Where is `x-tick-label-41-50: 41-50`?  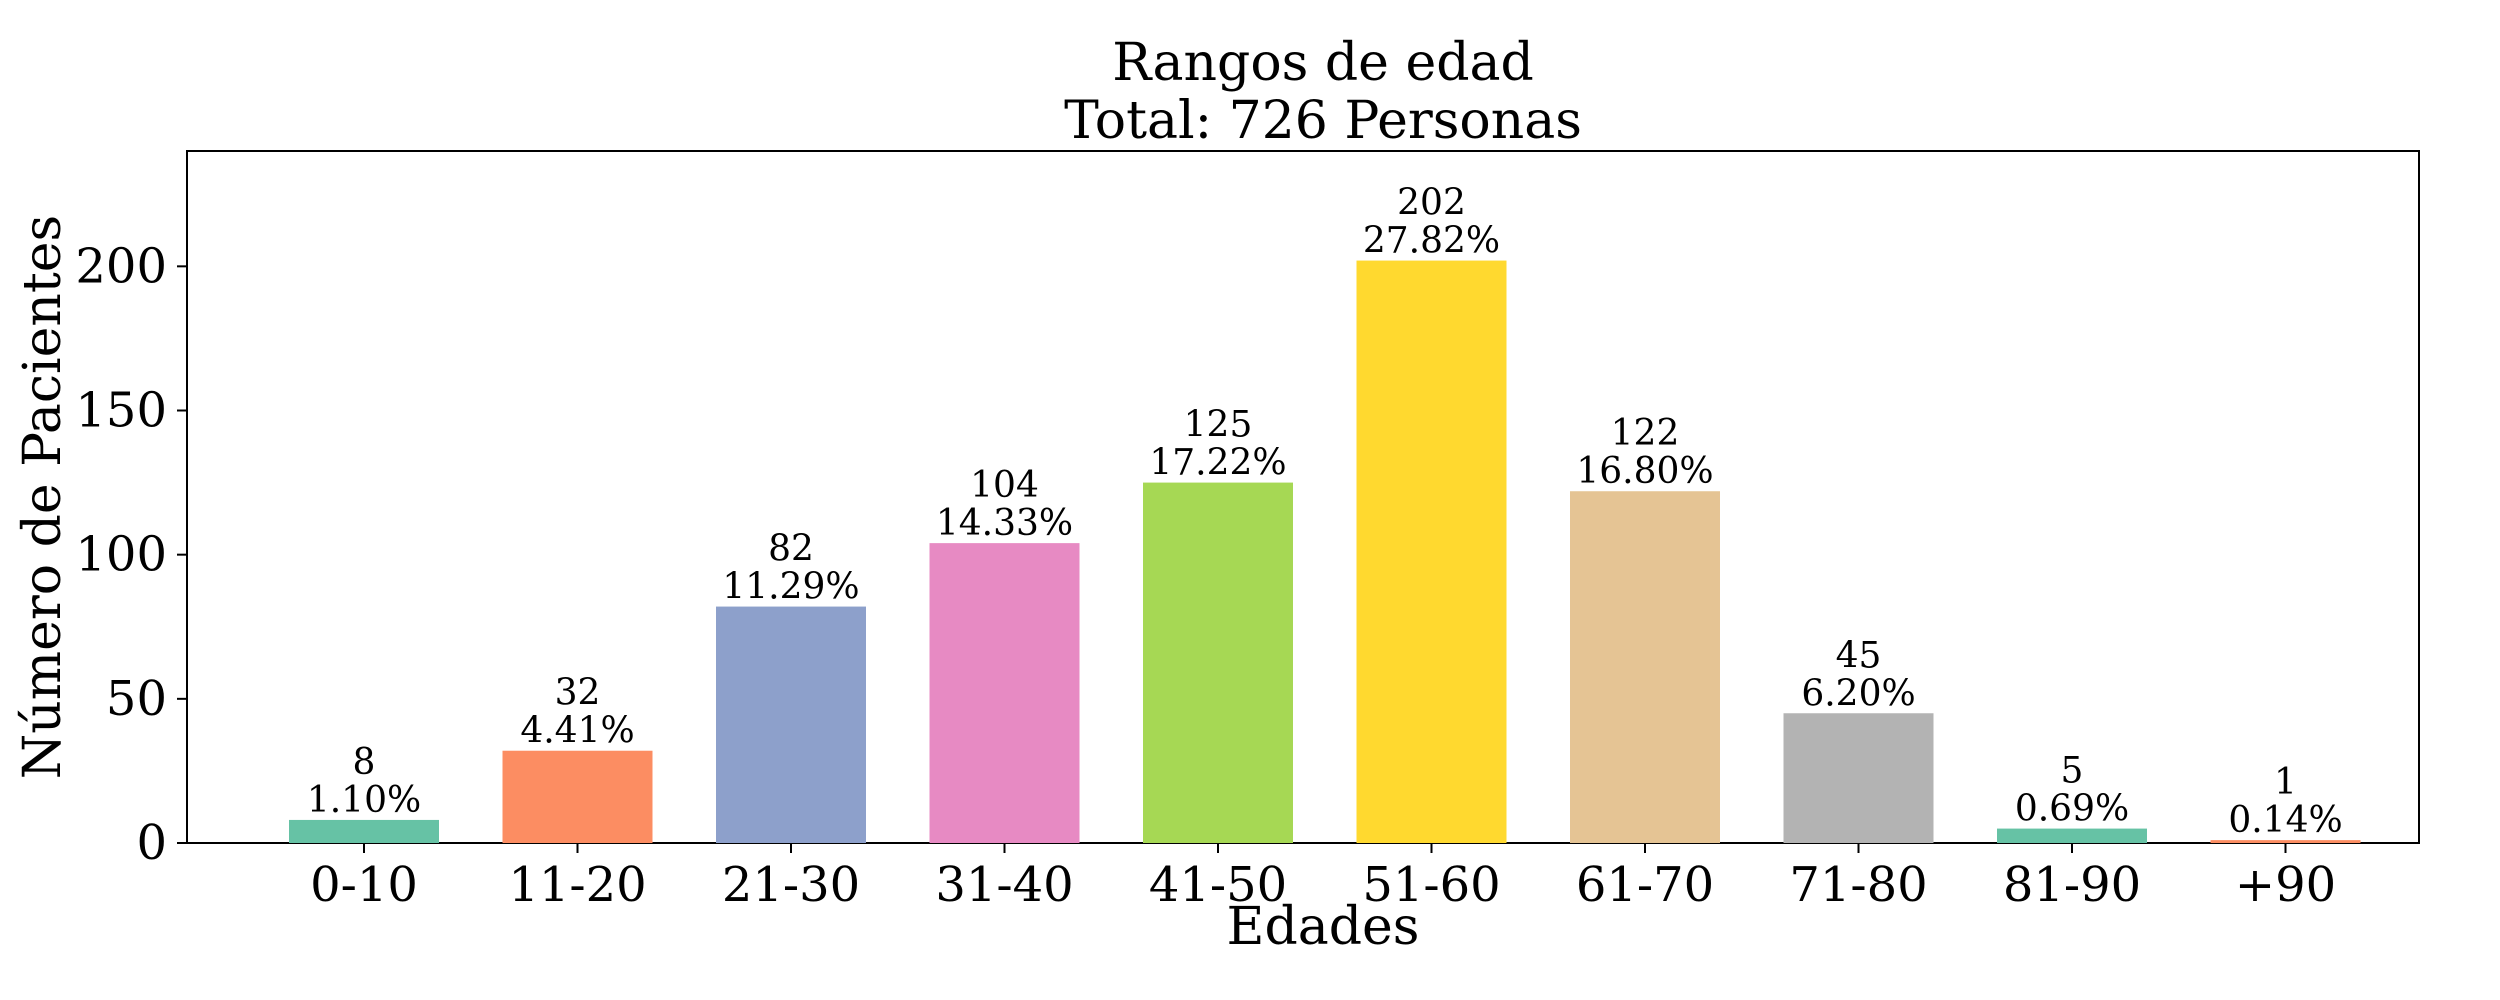
x-tick-label-41-50: 41-50 is located at coordinates (1218, 885).